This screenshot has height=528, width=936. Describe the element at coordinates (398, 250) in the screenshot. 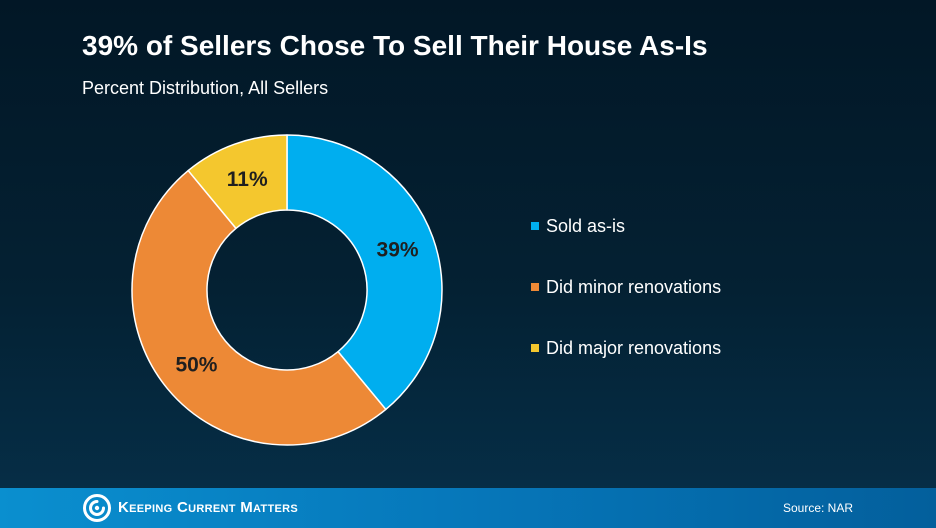

I see `slice-label-0: 39%` at that location.